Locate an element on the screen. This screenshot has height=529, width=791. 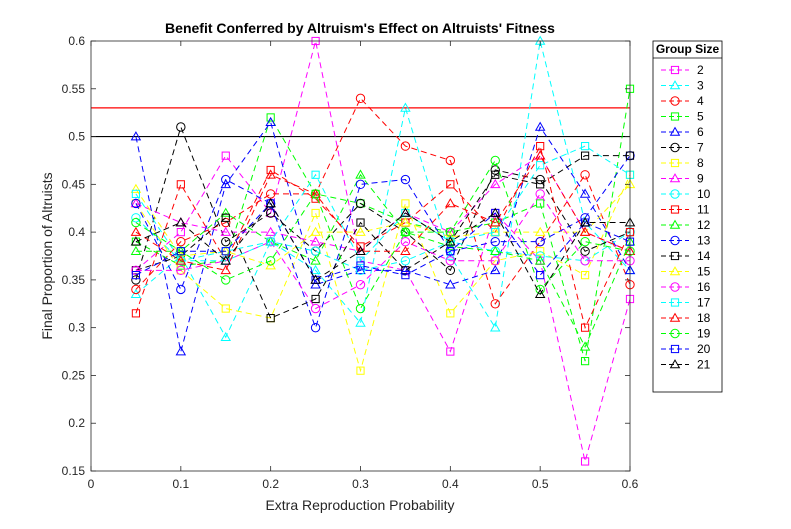
legend-item-12: 12 is located at coordinates (686, 225).